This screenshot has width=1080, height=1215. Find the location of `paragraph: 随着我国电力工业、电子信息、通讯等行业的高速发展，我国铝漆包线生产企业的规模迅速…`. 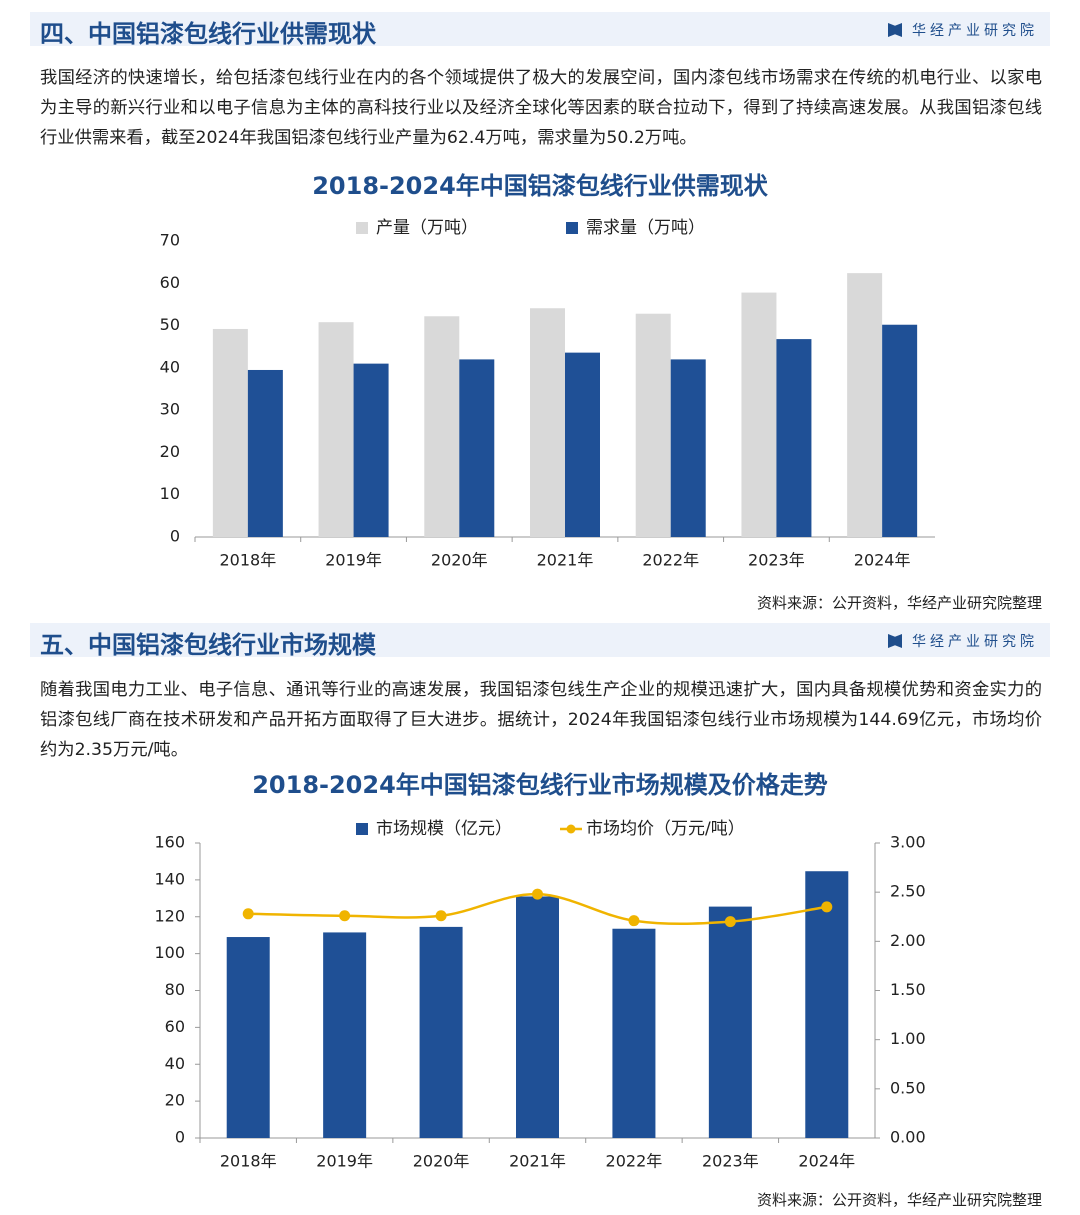

paragraph: 随着我国电力工业、电子信息、通讯等行业的高速发展，我国铝漆包线生产企业的规模迅速… is located at coordinates (541, 720).